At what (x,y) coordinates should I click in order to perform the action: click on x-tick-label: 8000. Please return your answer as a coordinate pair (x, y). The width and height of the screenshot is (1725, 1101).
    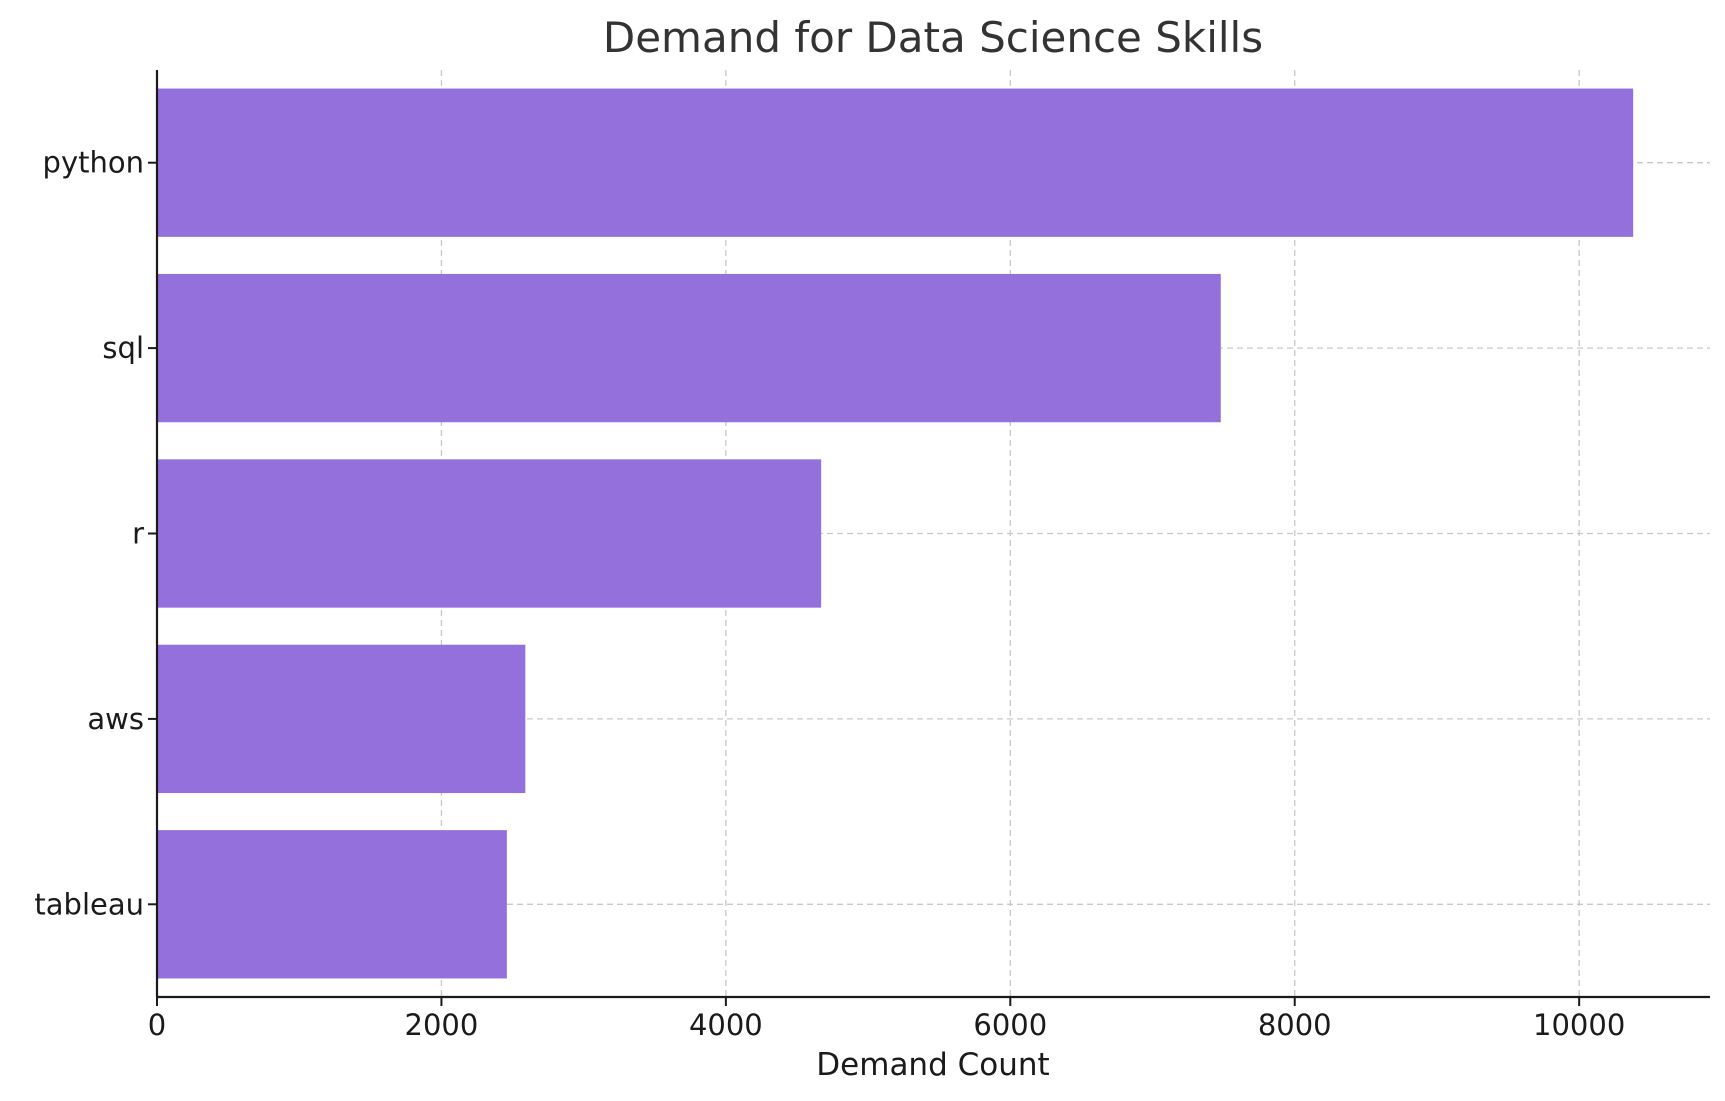
    Looking at the image, I should click on (1295, 1025).